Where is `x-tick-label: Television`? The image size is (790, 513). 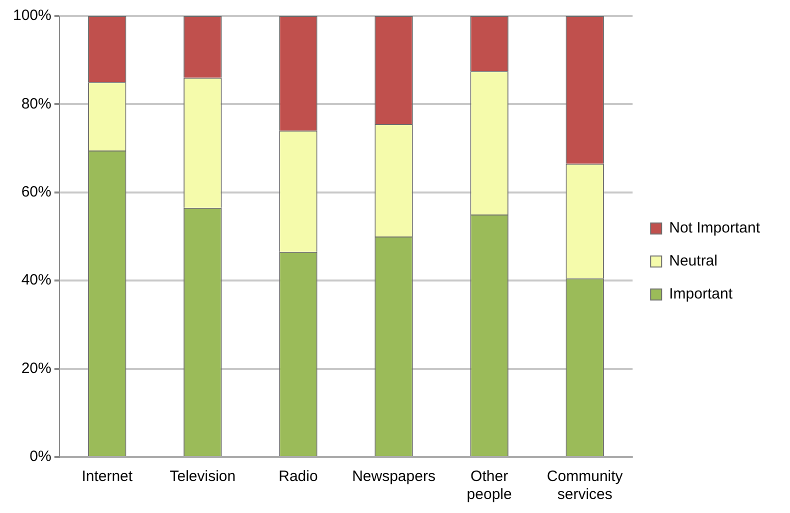 x-tick-label: Television is located at coordinates (203, 477).